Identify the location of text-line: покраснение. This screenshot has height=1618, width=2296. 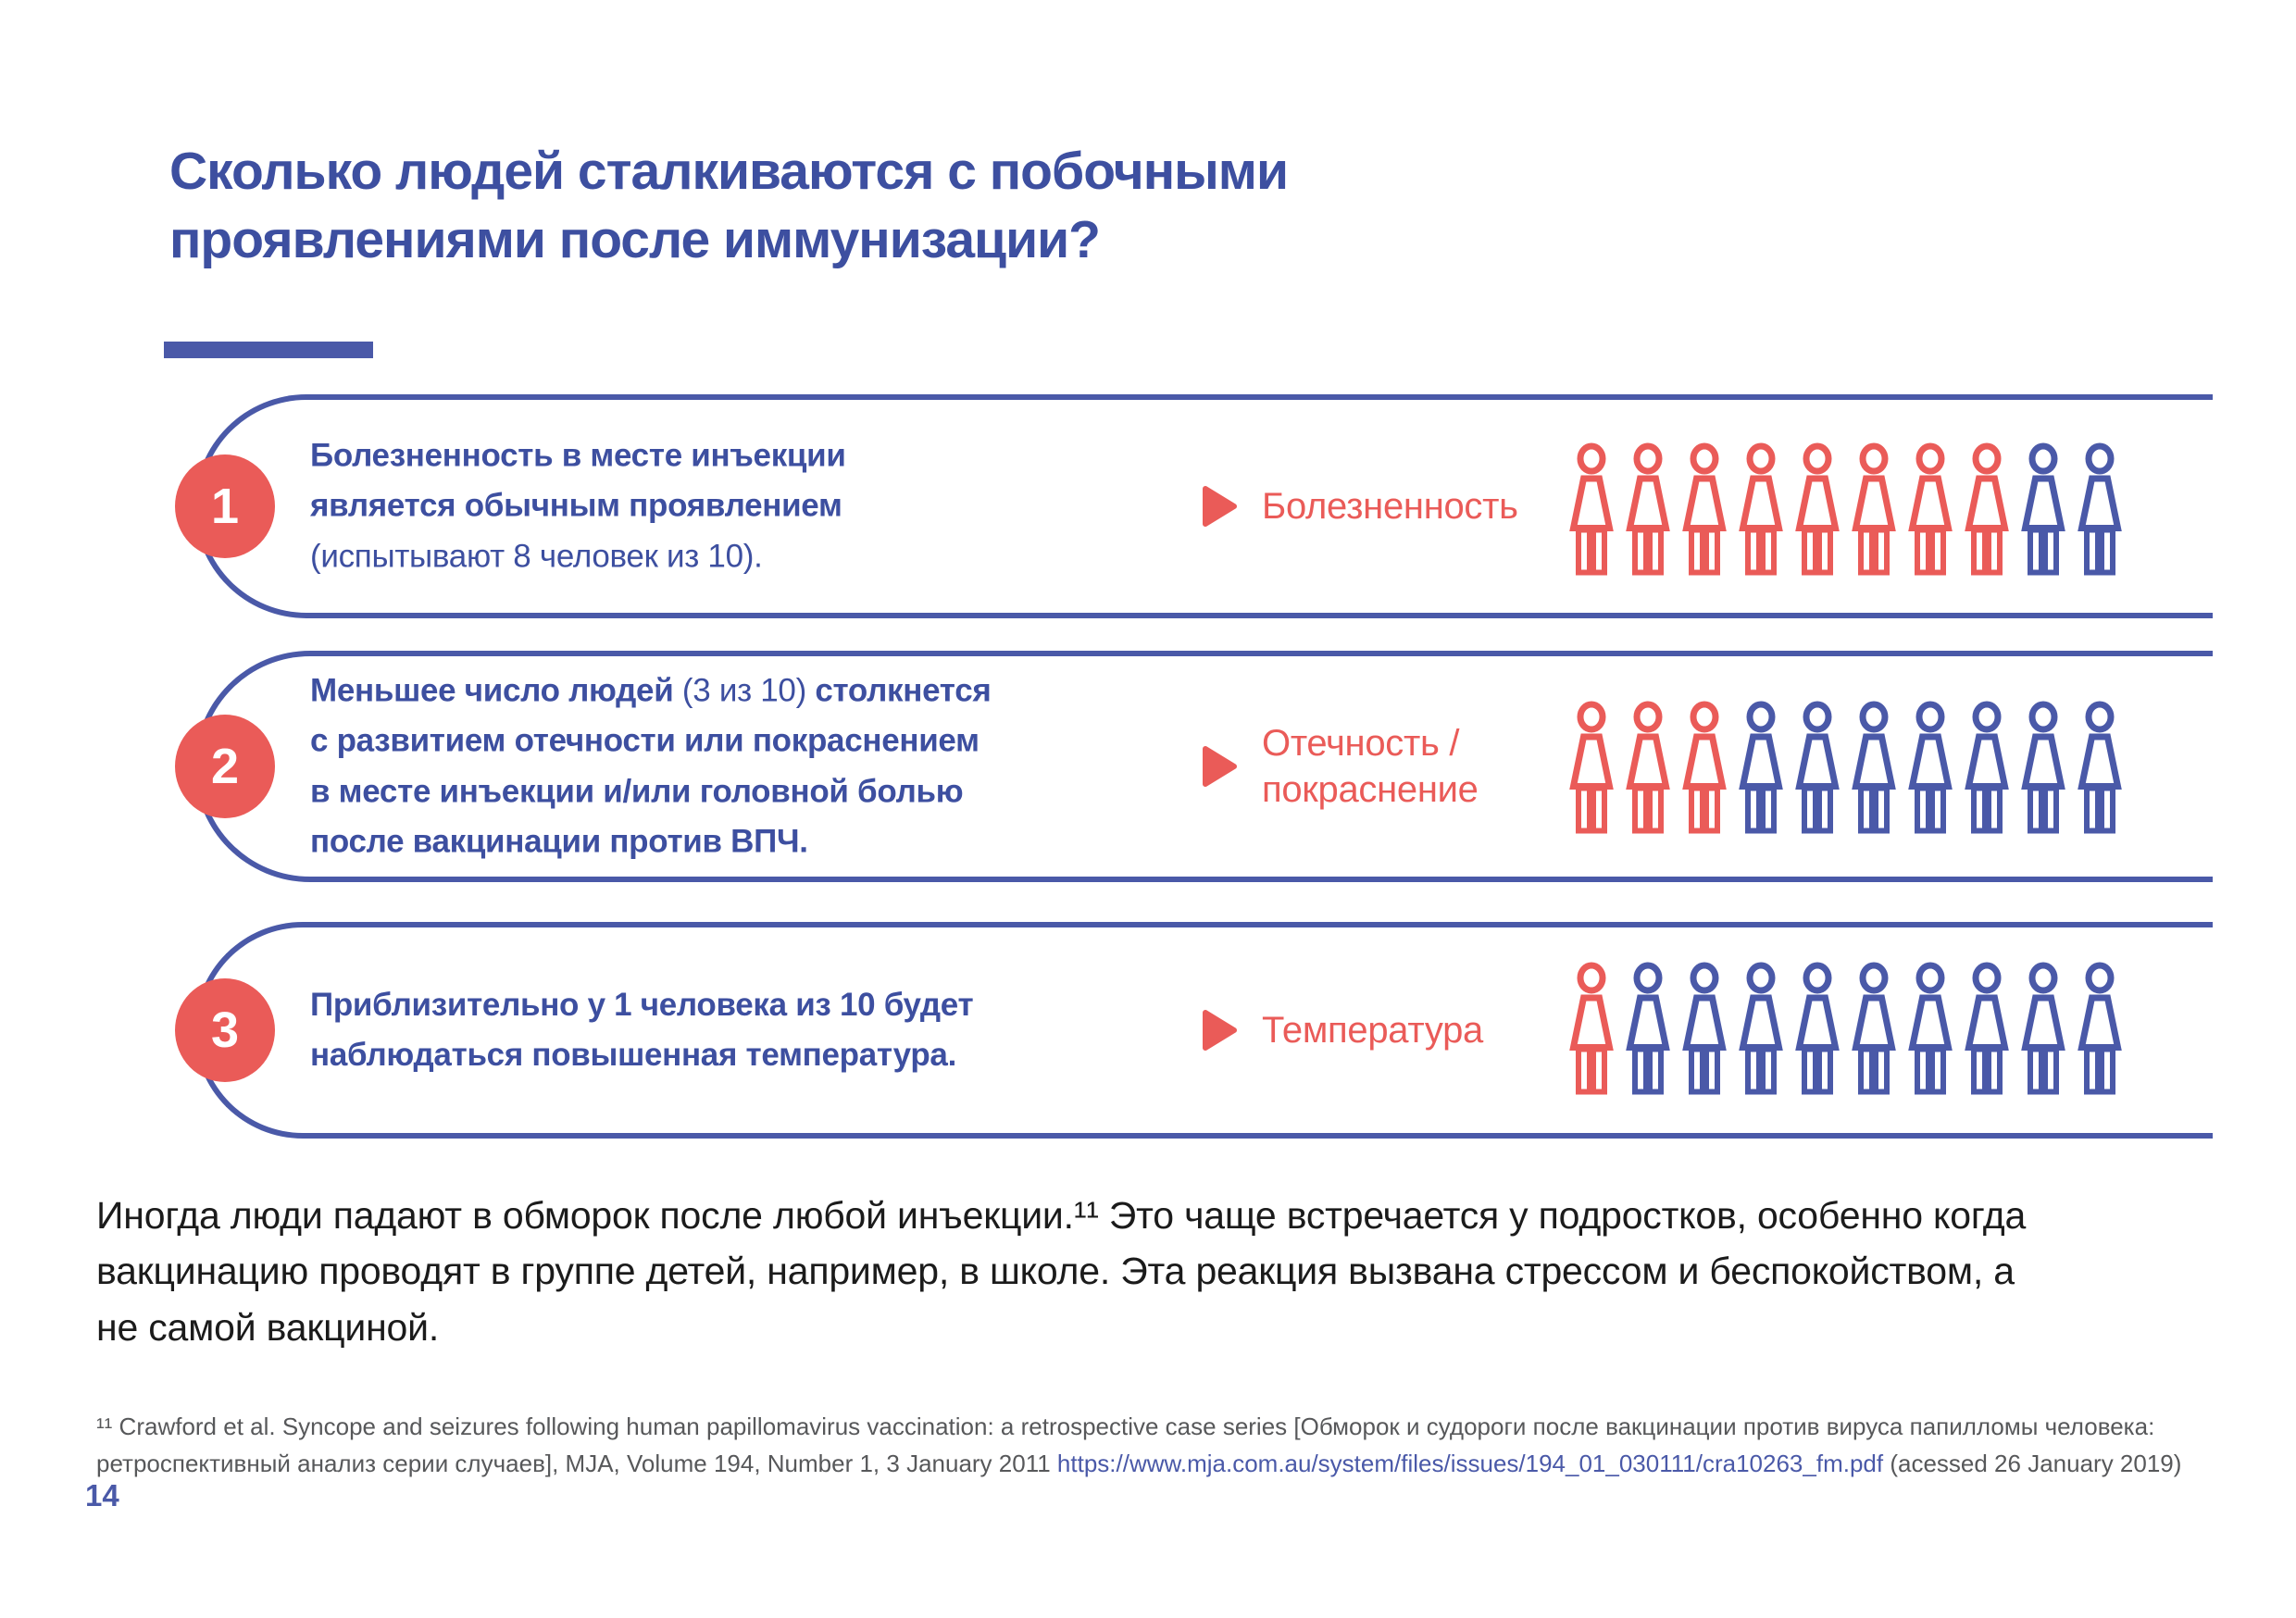
(1370, 789).